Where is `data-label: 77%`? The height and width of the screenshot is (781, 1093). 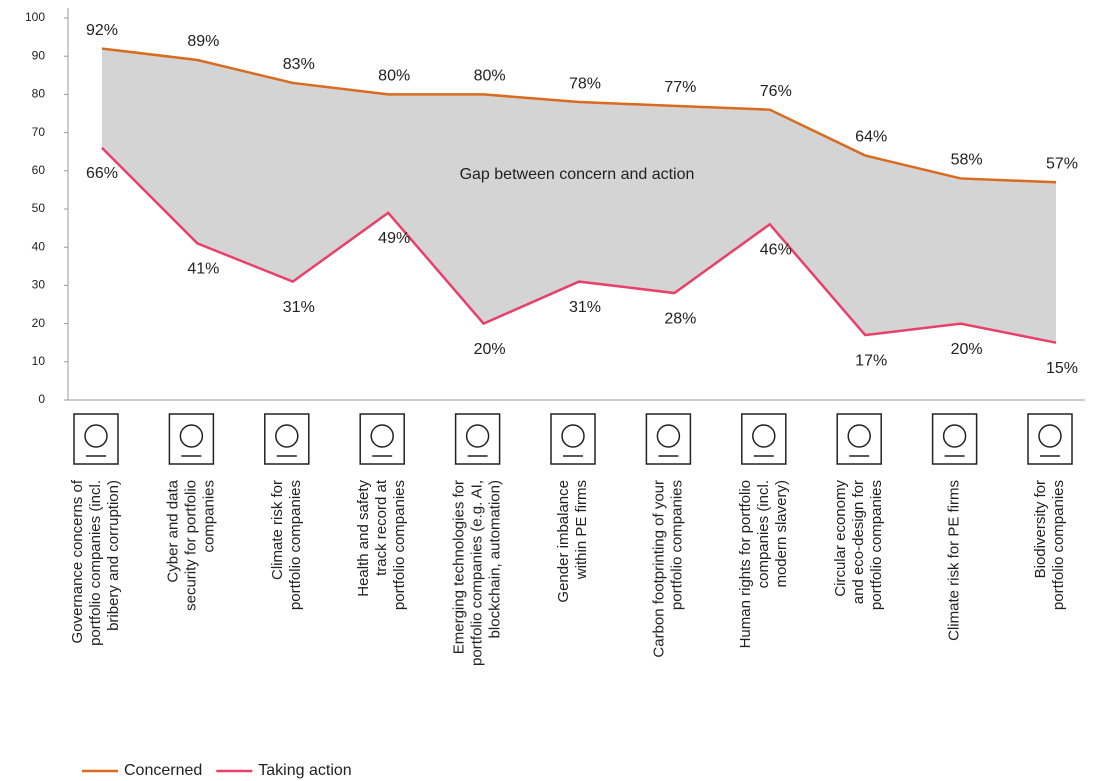
data-label: 77% is located at coordinates (680, 87).